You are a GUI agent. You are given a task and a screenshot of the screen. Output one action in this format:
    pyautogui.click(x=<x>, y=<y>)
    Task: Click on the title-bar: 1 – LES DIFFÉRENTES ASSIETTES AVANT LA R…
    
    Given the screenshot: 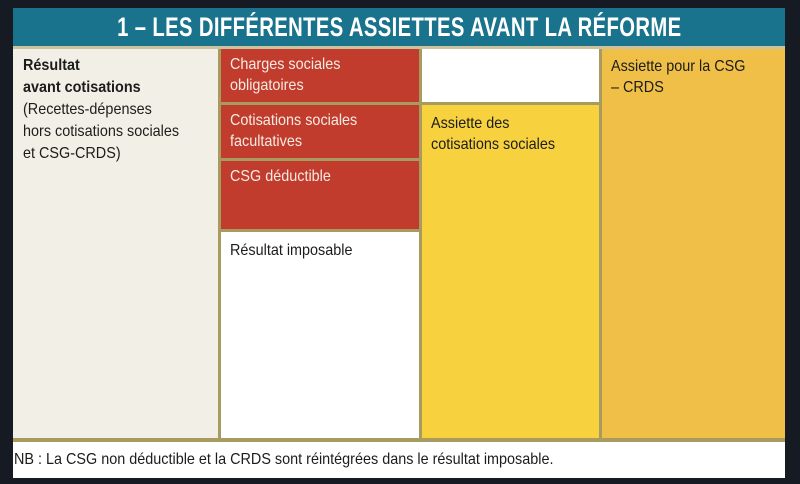 What is the action you would take?
    pyautogui.click(x=399, y=27)
    